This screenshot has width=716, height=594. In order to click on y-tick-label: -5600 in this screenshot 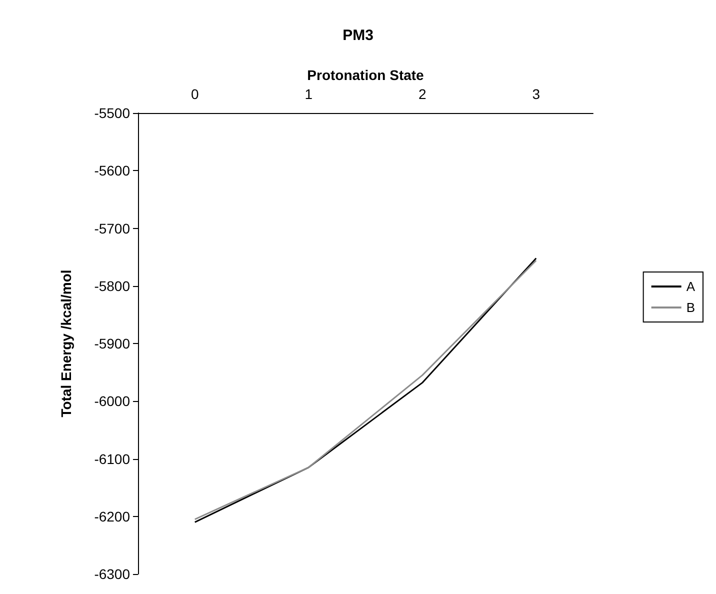, I will do `click(112, 170)`.